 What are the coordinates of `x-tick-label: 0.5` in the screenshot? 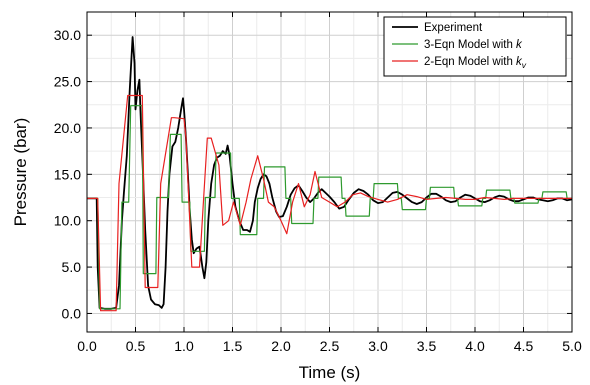 It's located at (136, 346).